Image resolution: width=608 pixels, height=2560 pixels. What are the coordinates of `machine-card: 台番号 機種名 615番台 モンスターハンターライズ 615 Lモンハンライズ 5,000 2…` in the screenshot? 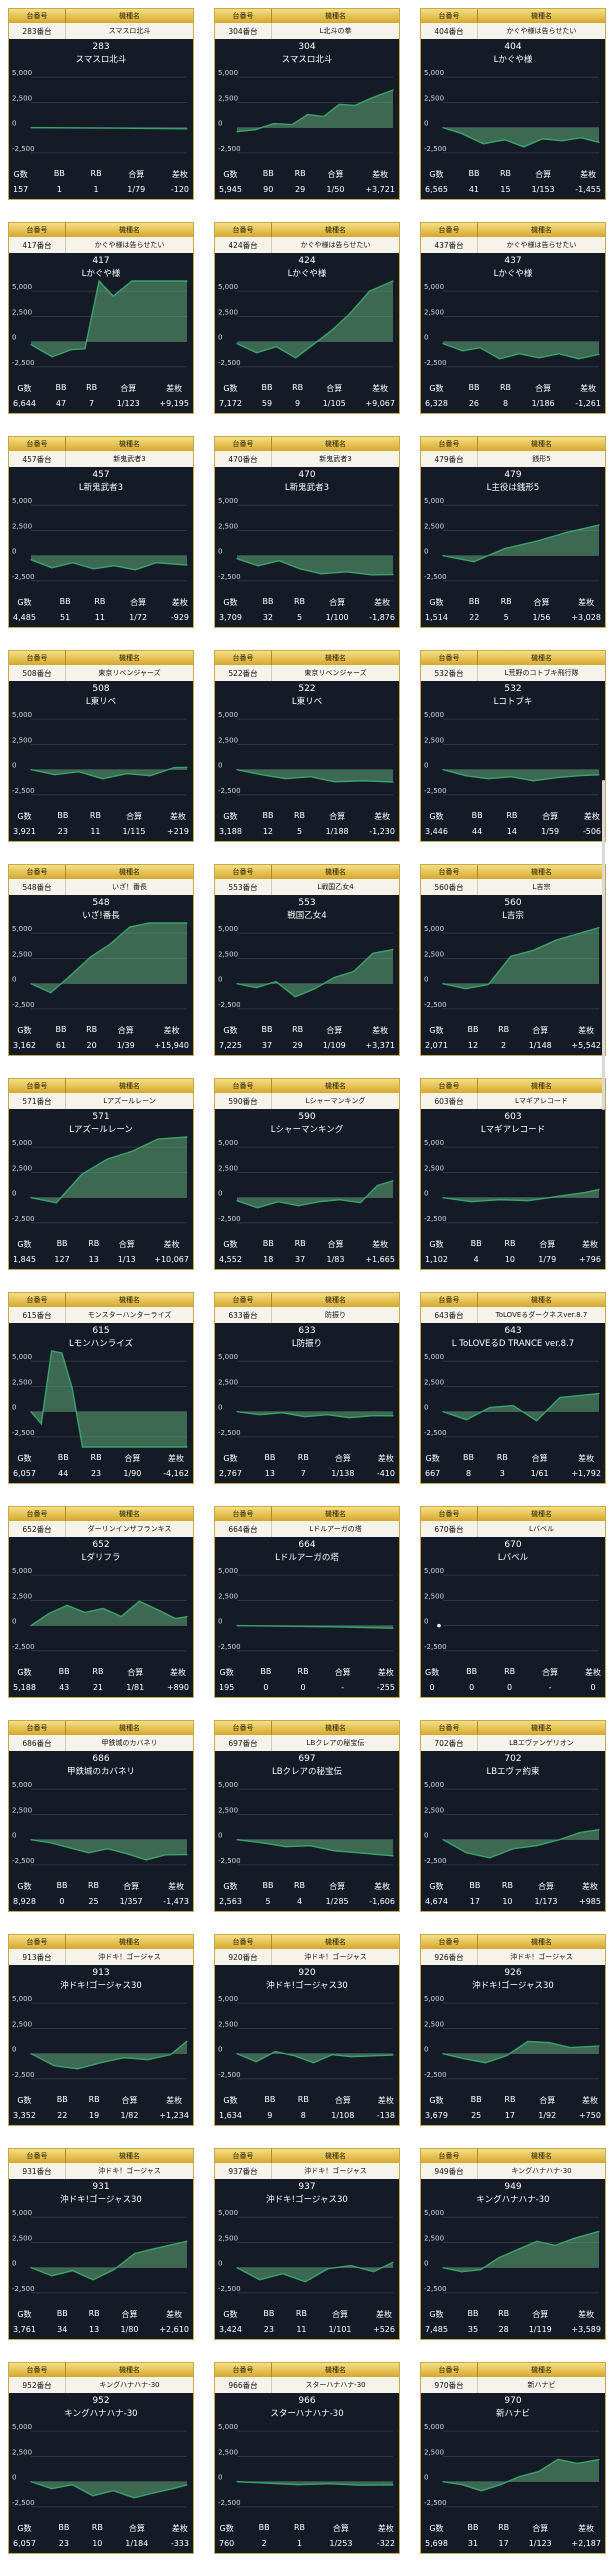 It's located at (101, 1388).